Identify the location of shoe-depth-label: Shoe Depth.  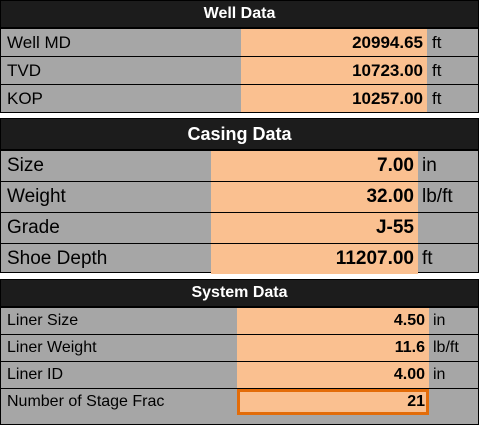
(57, 258).